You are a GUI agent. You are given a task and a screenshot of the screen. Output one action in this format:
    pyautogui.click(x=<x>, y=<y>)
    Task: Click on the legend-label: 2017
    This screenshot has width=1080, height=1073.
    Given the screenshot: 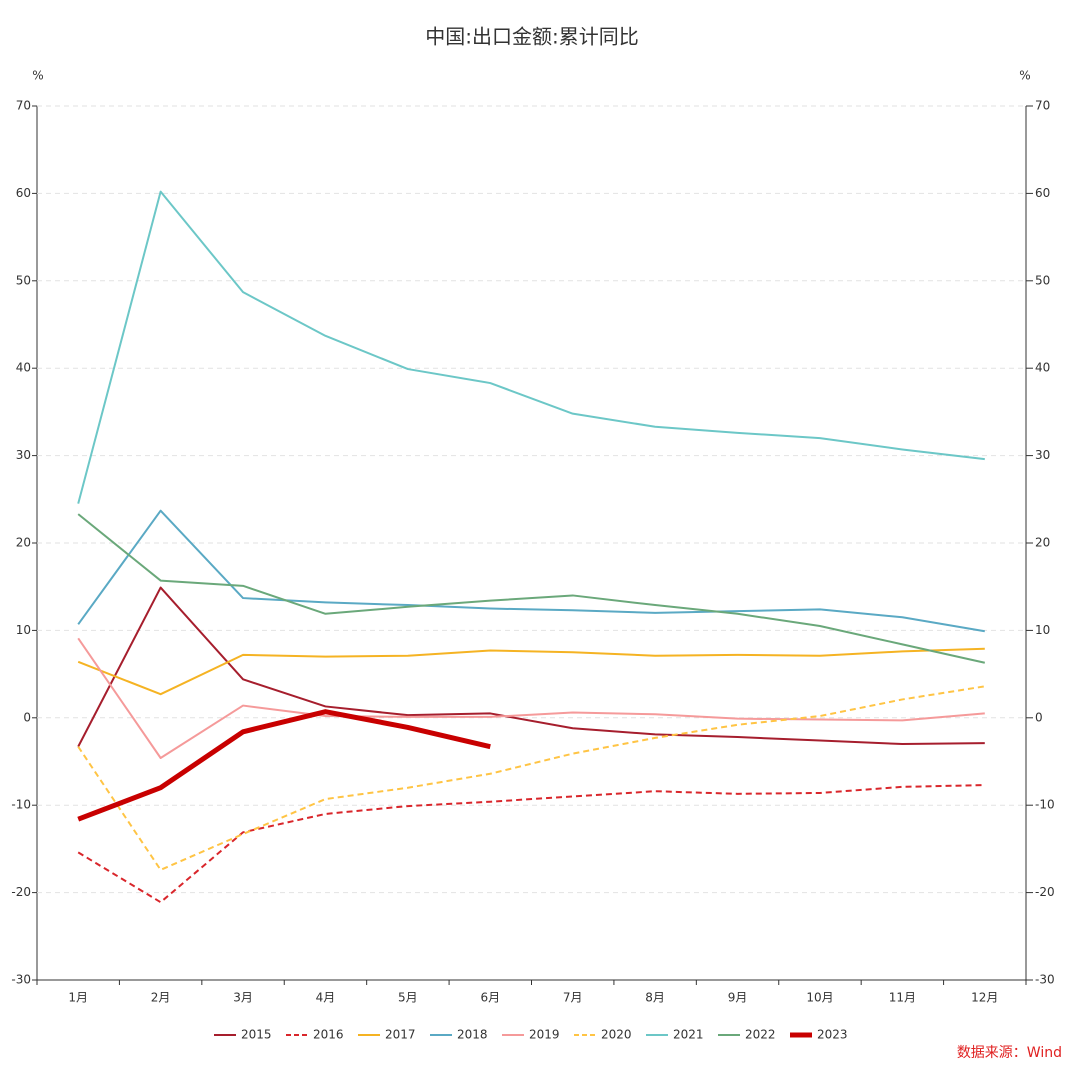 What is the action you would take?
    pyautogui.click(x=400, y=1035)
    